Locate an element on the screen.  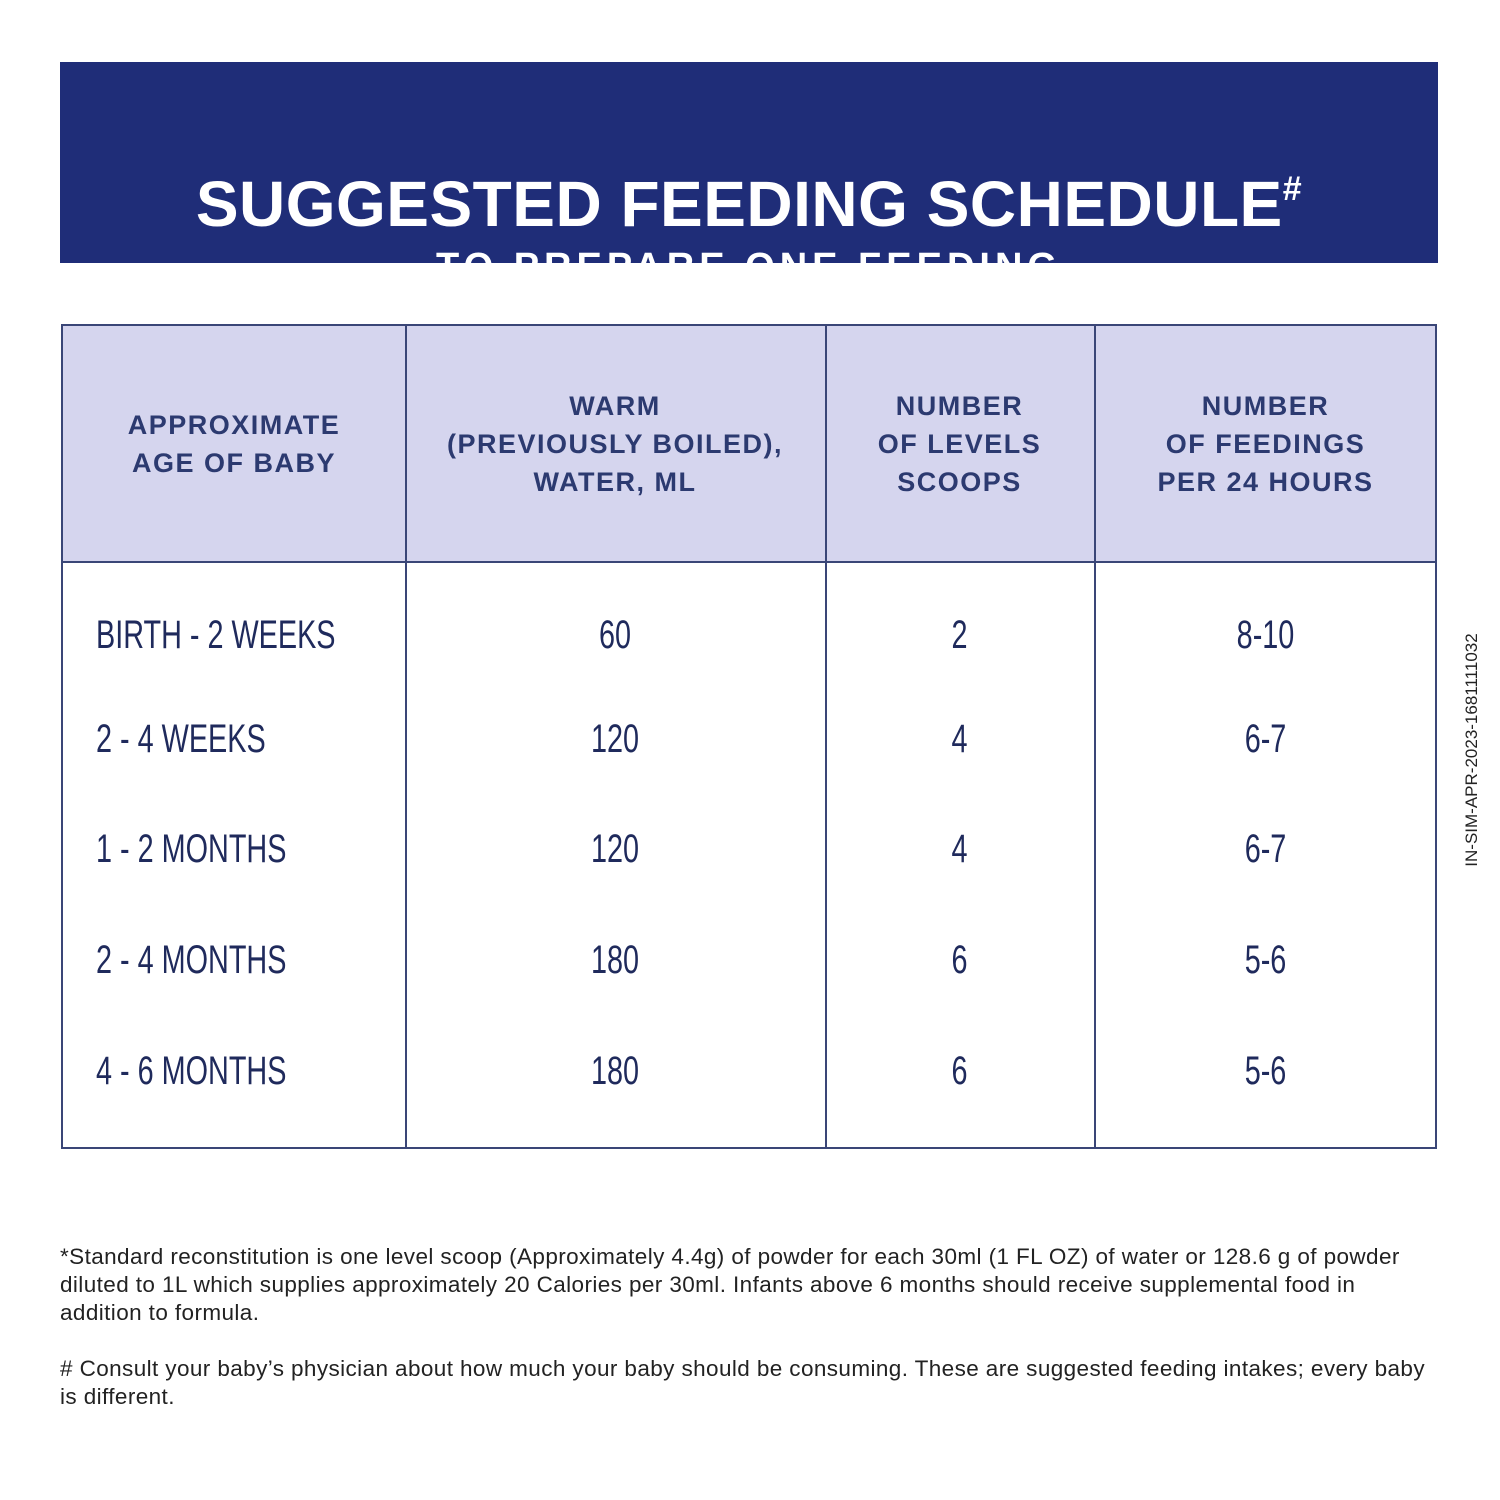
column-header: NUMBER OF LEVELS SCOOPS is located at coordinates (959, 443).